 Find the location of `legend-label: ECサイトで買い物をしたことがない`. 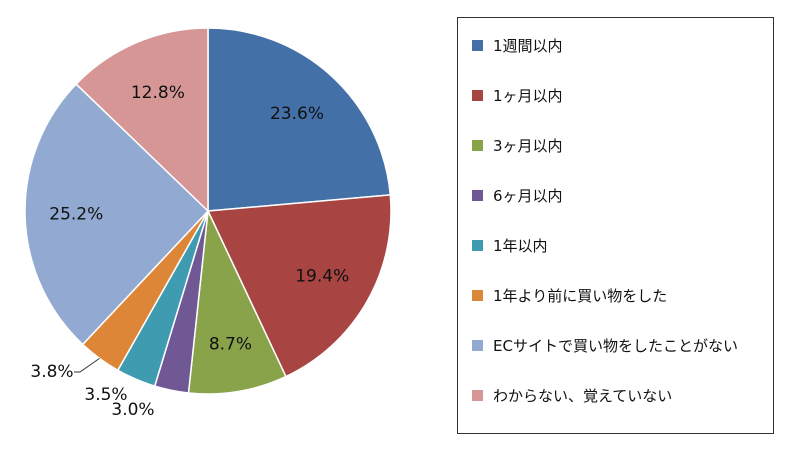

legend-label: ECサイトで買い物をしたことがない is located at coordinates (615, 346).